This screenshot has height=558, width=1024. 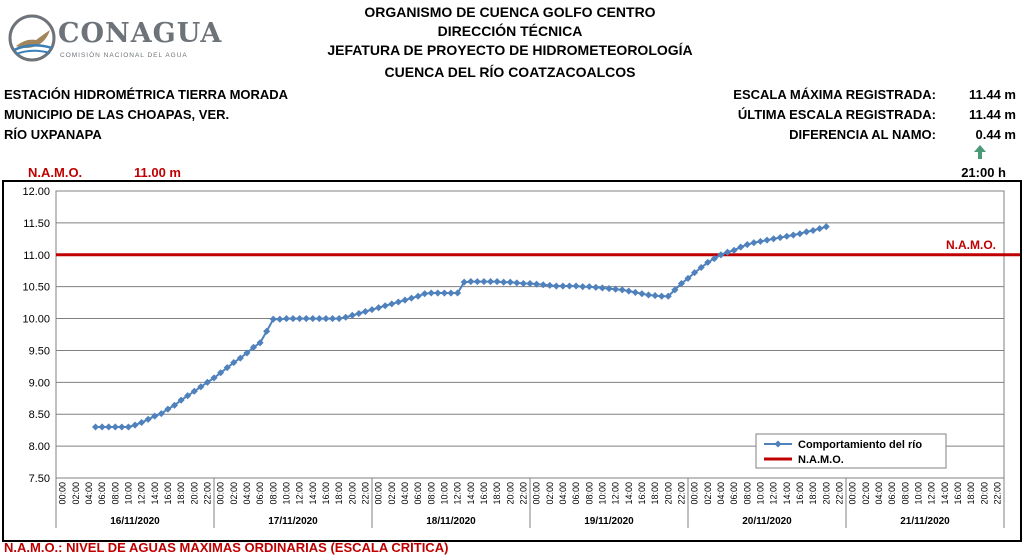 I want to click on last-scale-label: ÚLTIMA ESCALA REGISTRADA:, so click(x=836, y=114).